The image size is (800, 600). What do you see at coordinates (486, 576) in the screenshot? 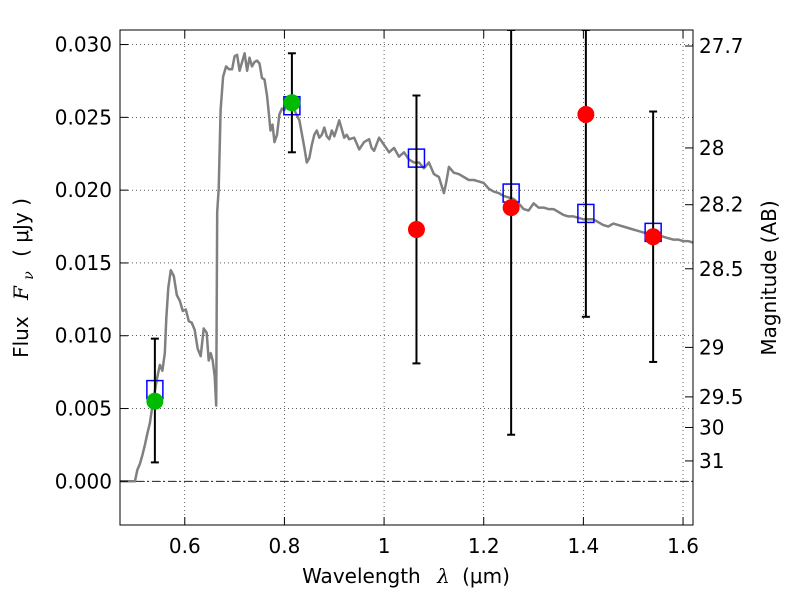
I see `x-axis-label-unit: (μm)` at bounding box center [486, 576].